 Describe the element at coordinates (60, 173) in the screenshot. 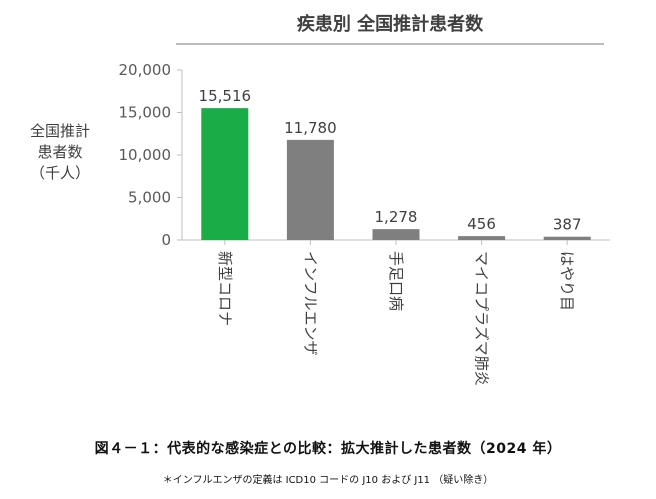

I see `y-axis-label-line: （千人）` at that location.